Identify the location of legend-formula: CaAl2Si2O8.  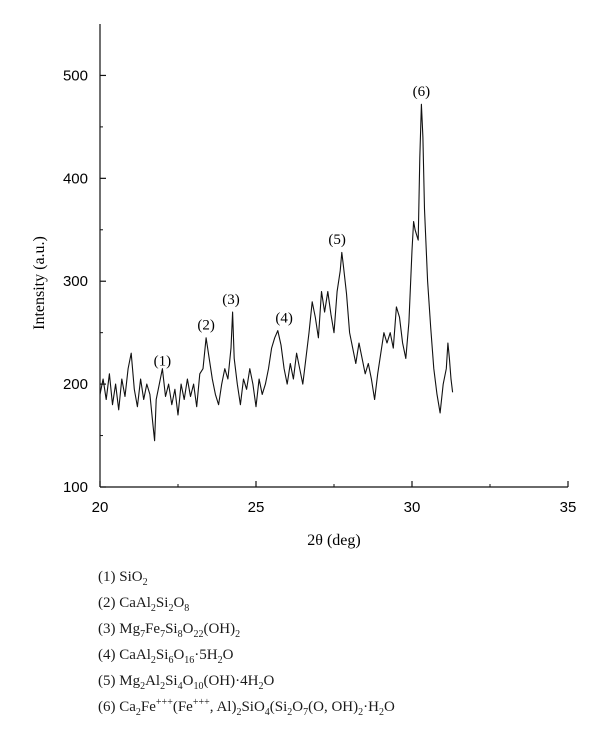
(154, 604).